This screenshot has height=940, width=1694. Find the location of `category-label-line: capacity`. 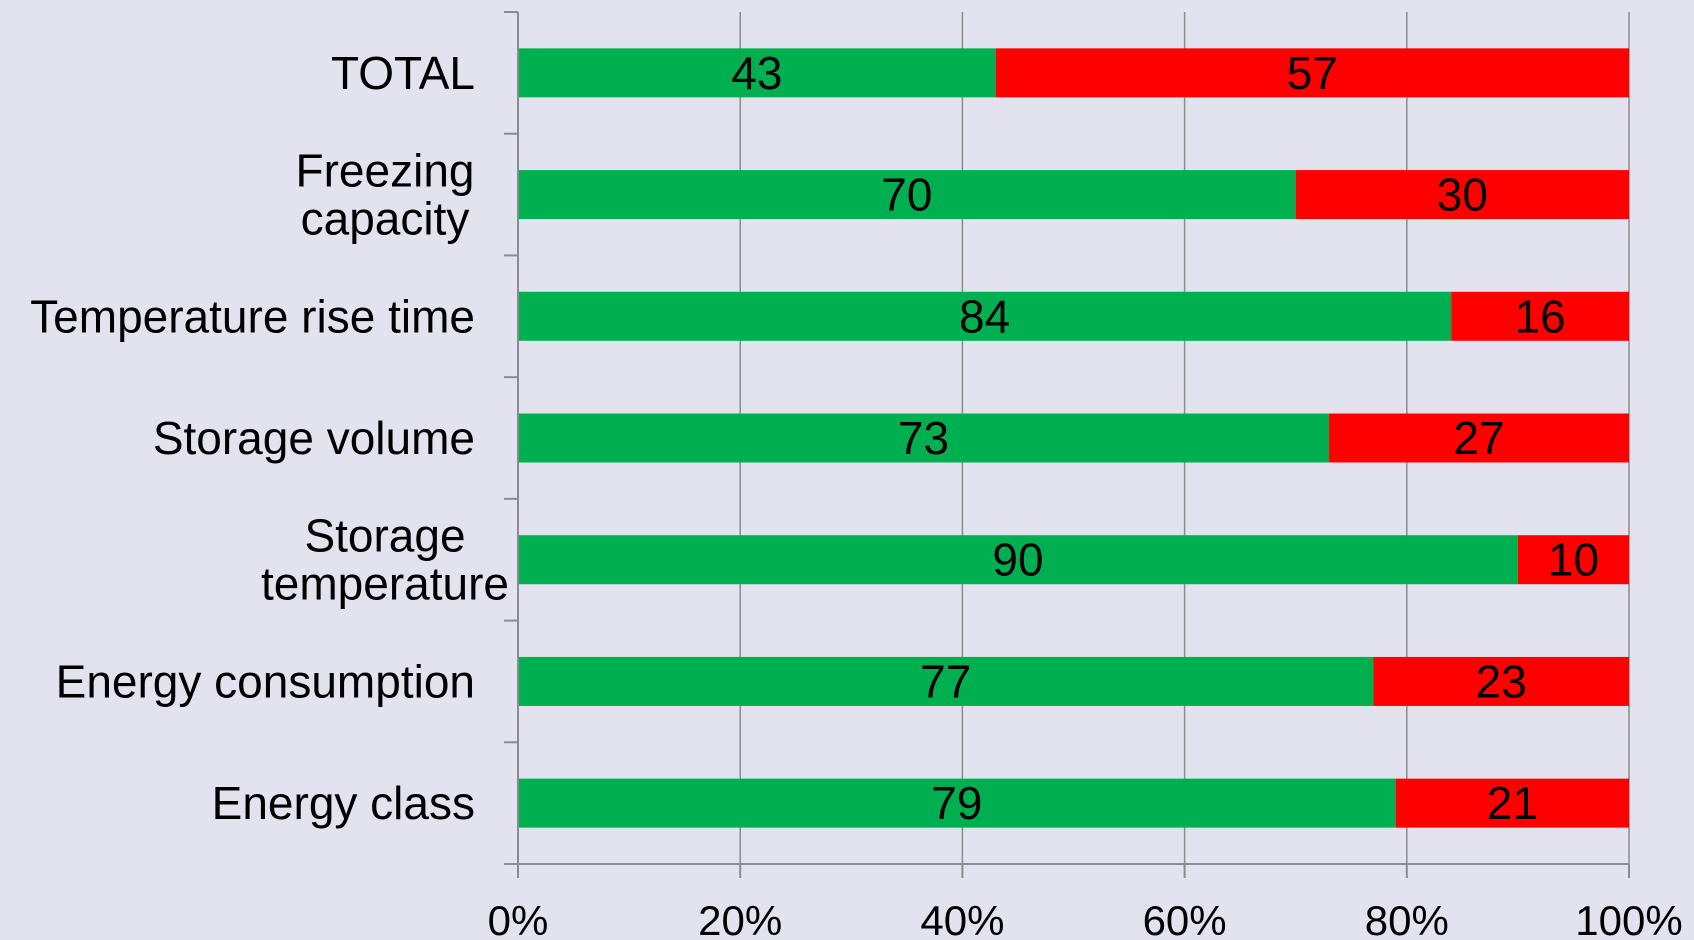

category-label-line: capacity is located at coordinates (385, 219).